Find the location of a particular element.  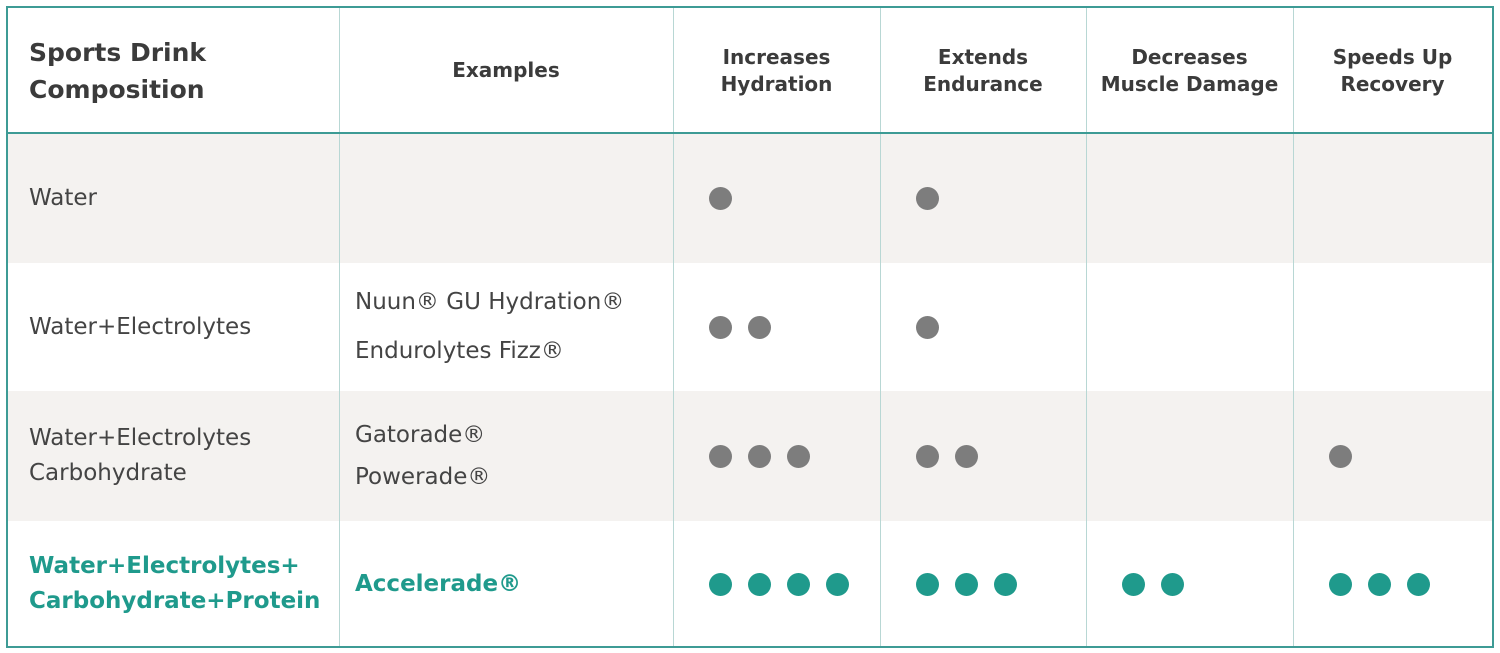

text-line: Water+Electrolytes+ is located at coordinates (164, 565).